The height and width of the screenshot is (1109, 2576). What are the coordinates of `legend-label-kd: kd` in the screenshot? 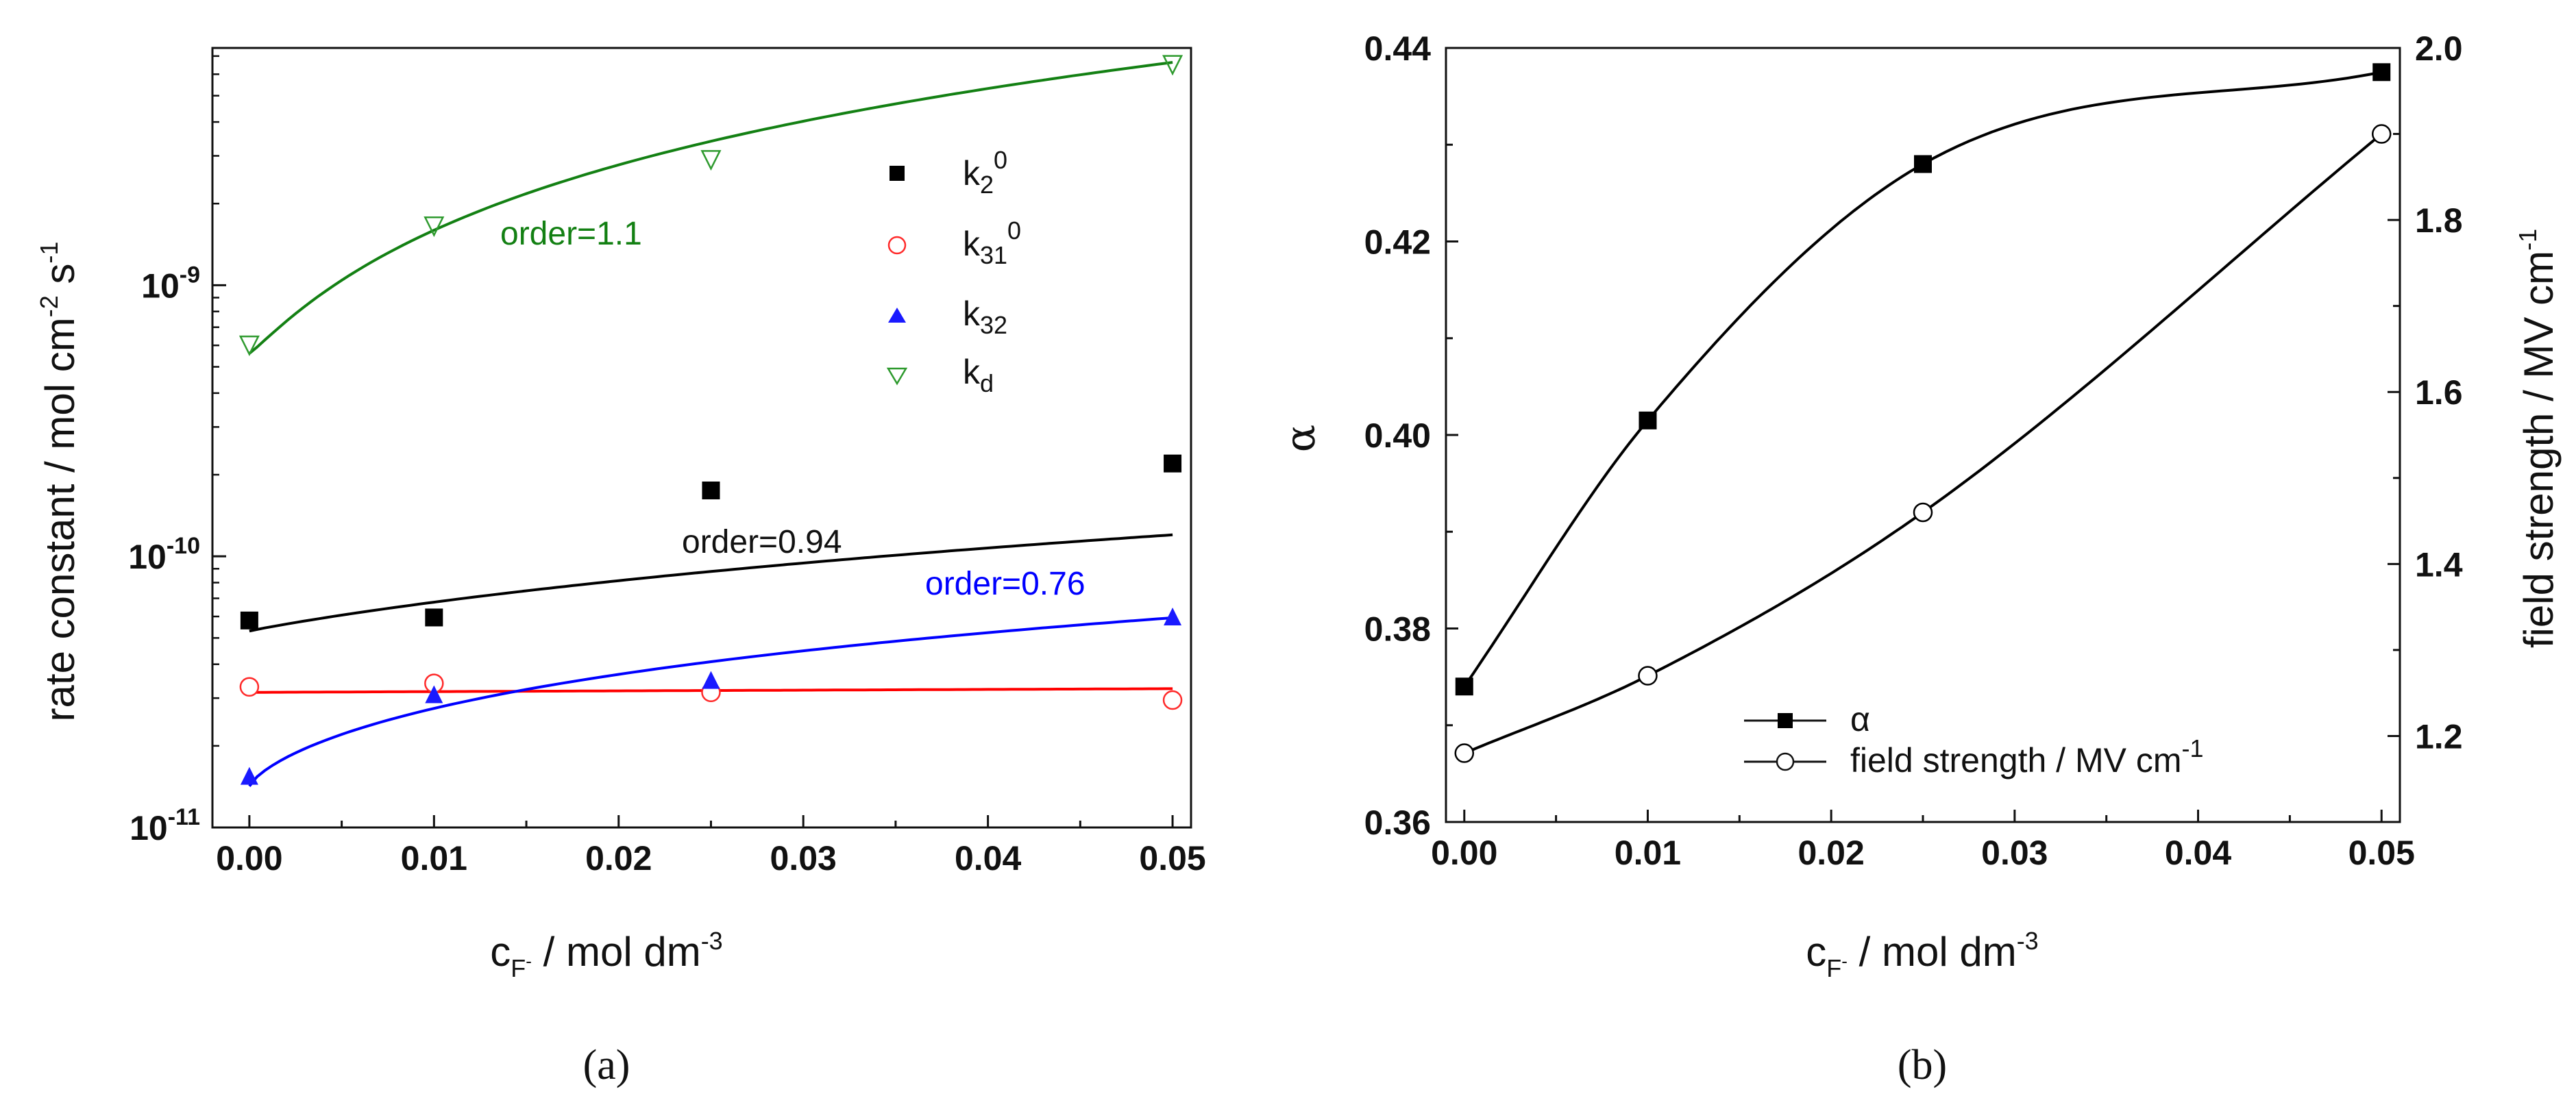 It's located at (979, 375).